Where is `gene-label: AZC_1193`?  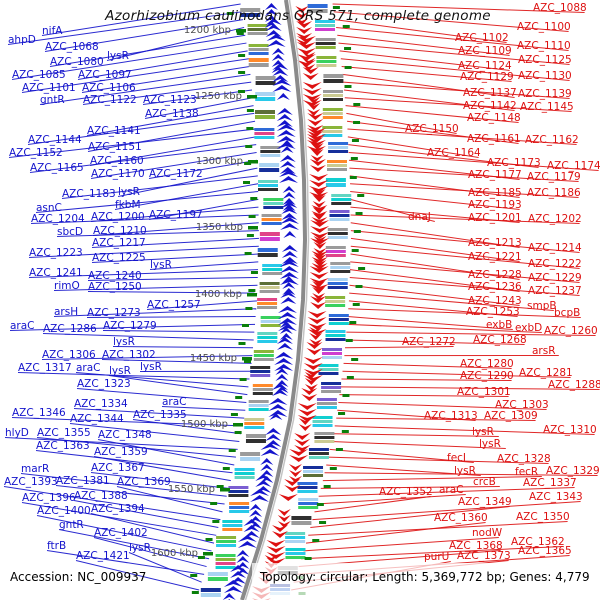
gene-label: AZC_1193 is located at coordinates (495, 204).